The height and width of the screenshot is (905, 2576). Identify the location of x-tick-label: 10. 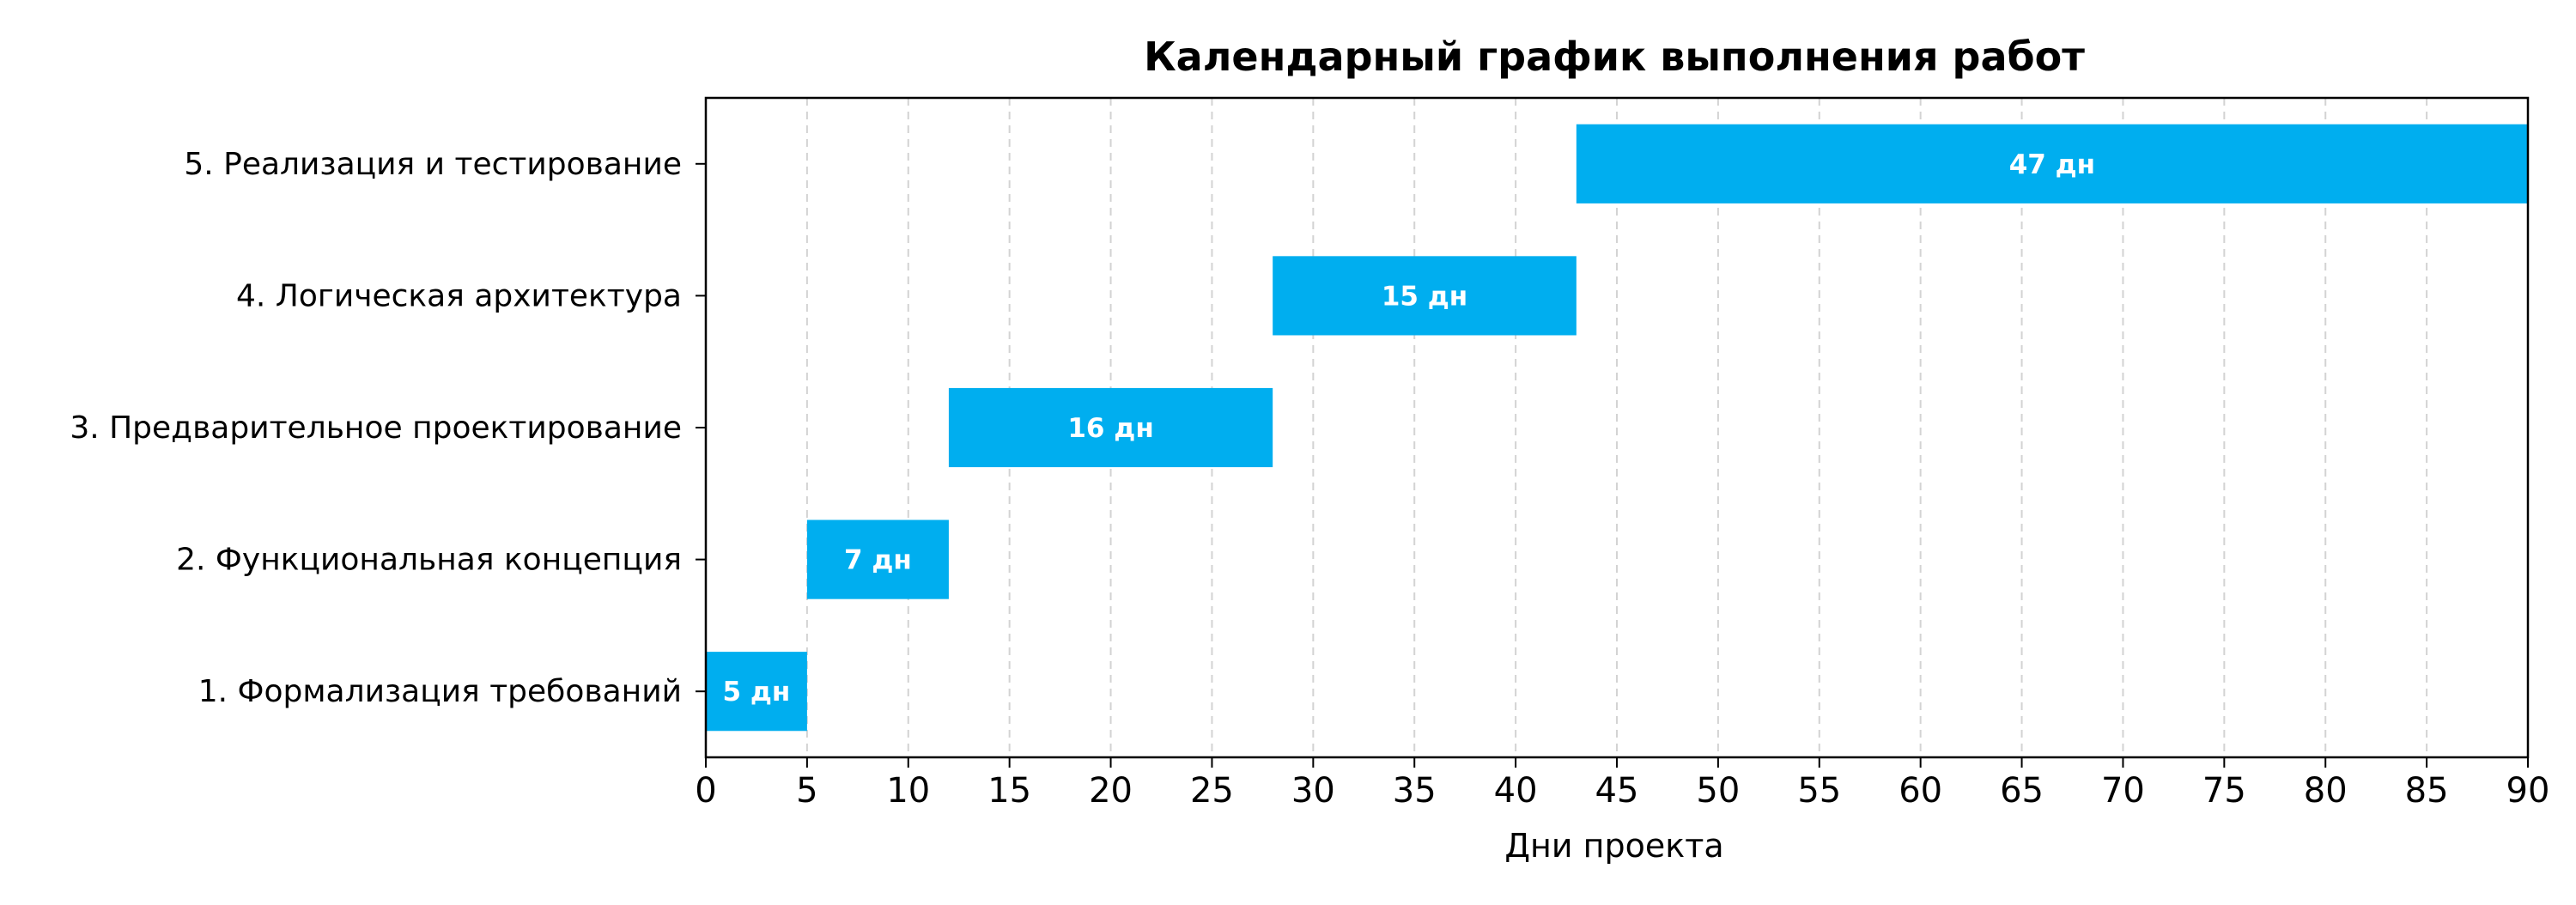
(908, 791).